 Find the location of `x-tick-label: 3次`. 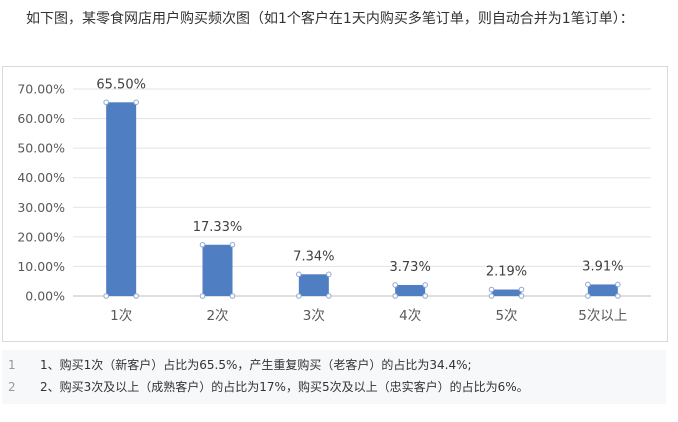

x-tick-label: 3次 is located at coordinates (314, 316).